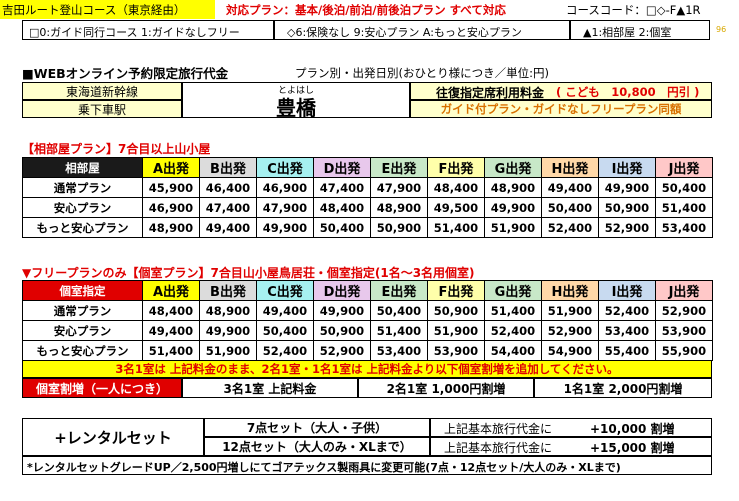 The width and height of the screenshot is (739, 501). I want to click on fare-heading: ■WEBオンライン予約限定旅行代金, so click(125, 73).